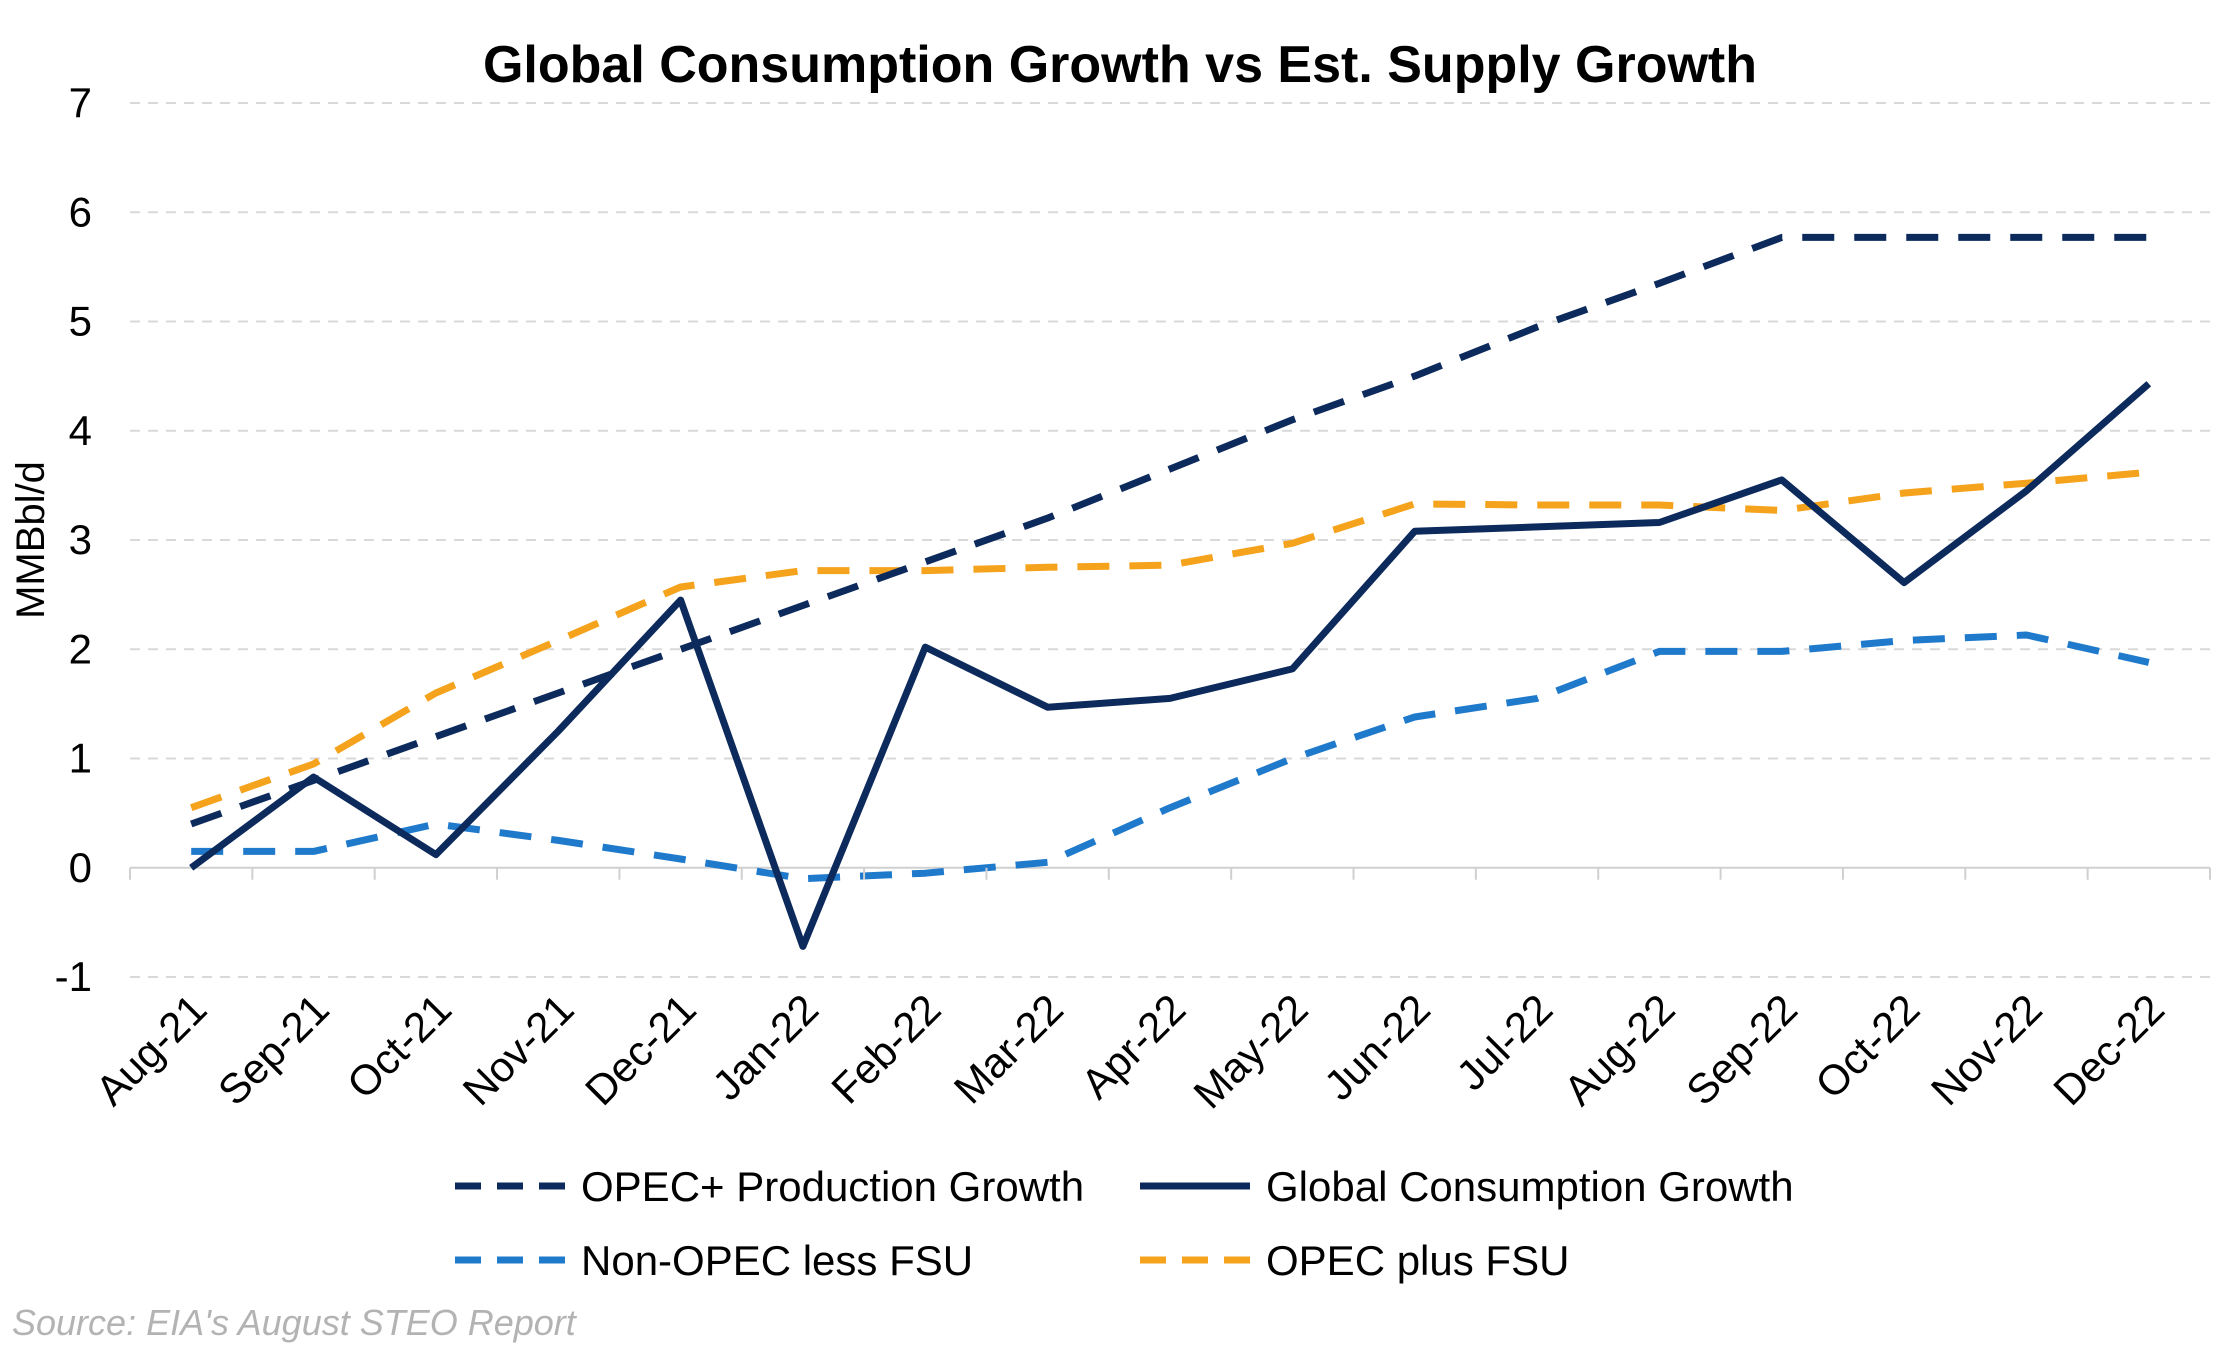 Image resolution: width=2236 pixels, height=1350 pixels. I want to click on y-axis-ticks: -1 0 1 2 3 4 5 6 7, so click(73, 539).